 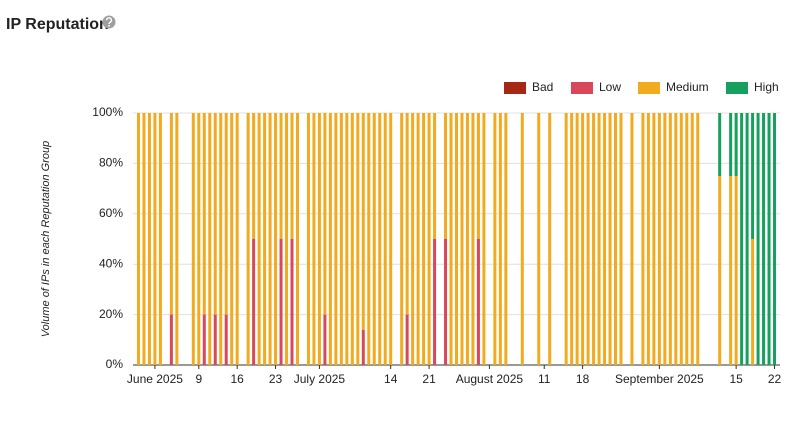 I want to click on y-axis-title: Volume of IPs in each Reputation Group, so click(x=46, y=239).